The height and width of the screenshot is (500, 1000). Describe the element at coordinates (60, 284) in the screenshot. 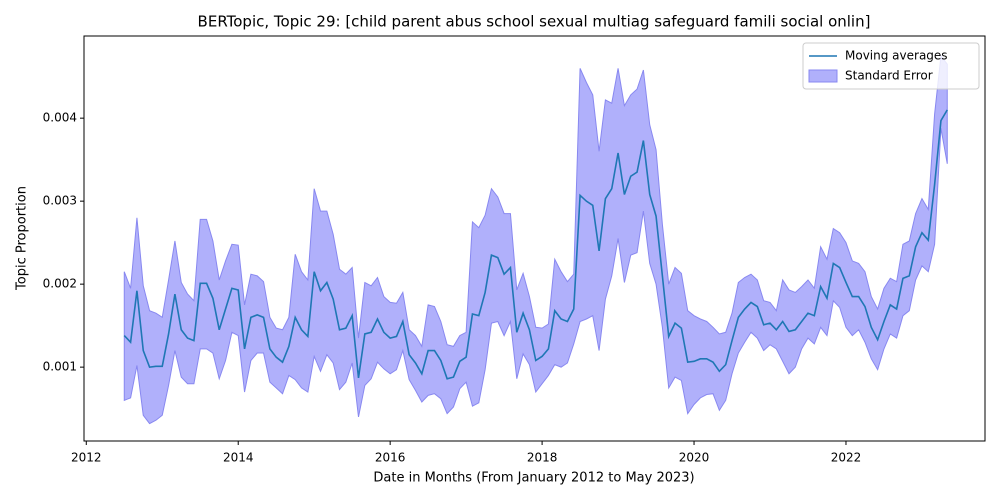

I see `y-tick-label: 0.002` at that location.